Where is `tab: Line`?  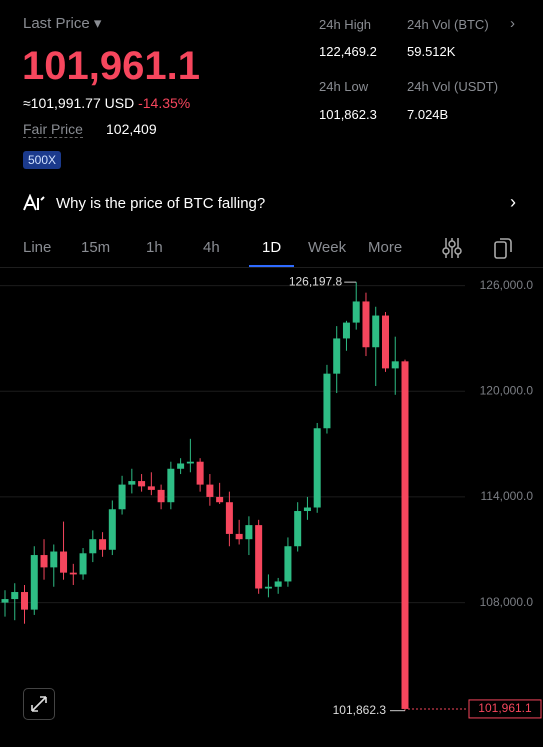 tab: Line is located at coordinates (37, 247).